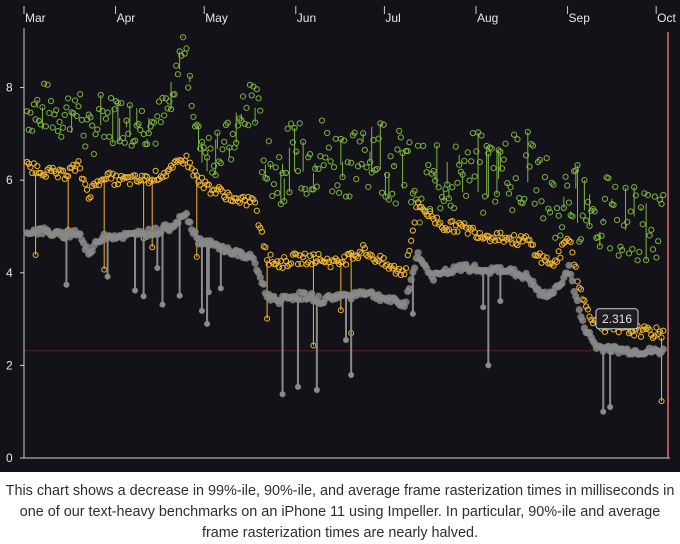 This screenshot has width=680, height=544. What do you see at coordinates (487, 18) in the screenshot?
I see `x-tick-label: Aug` at bounding box center [487, 18].